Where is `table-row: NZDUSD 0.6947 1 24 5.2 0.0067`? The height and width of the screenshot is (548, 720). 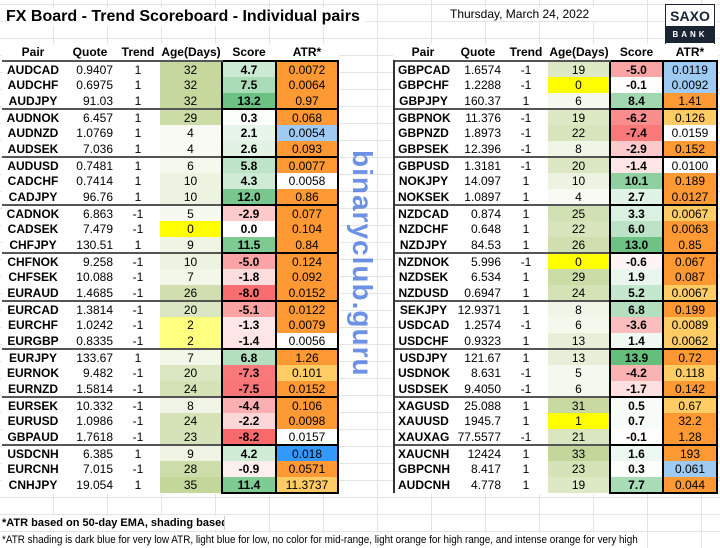 table-row: NZDUSD 0.6947 1 24 5.2 0.0067 is located at coordinates (555, 293).